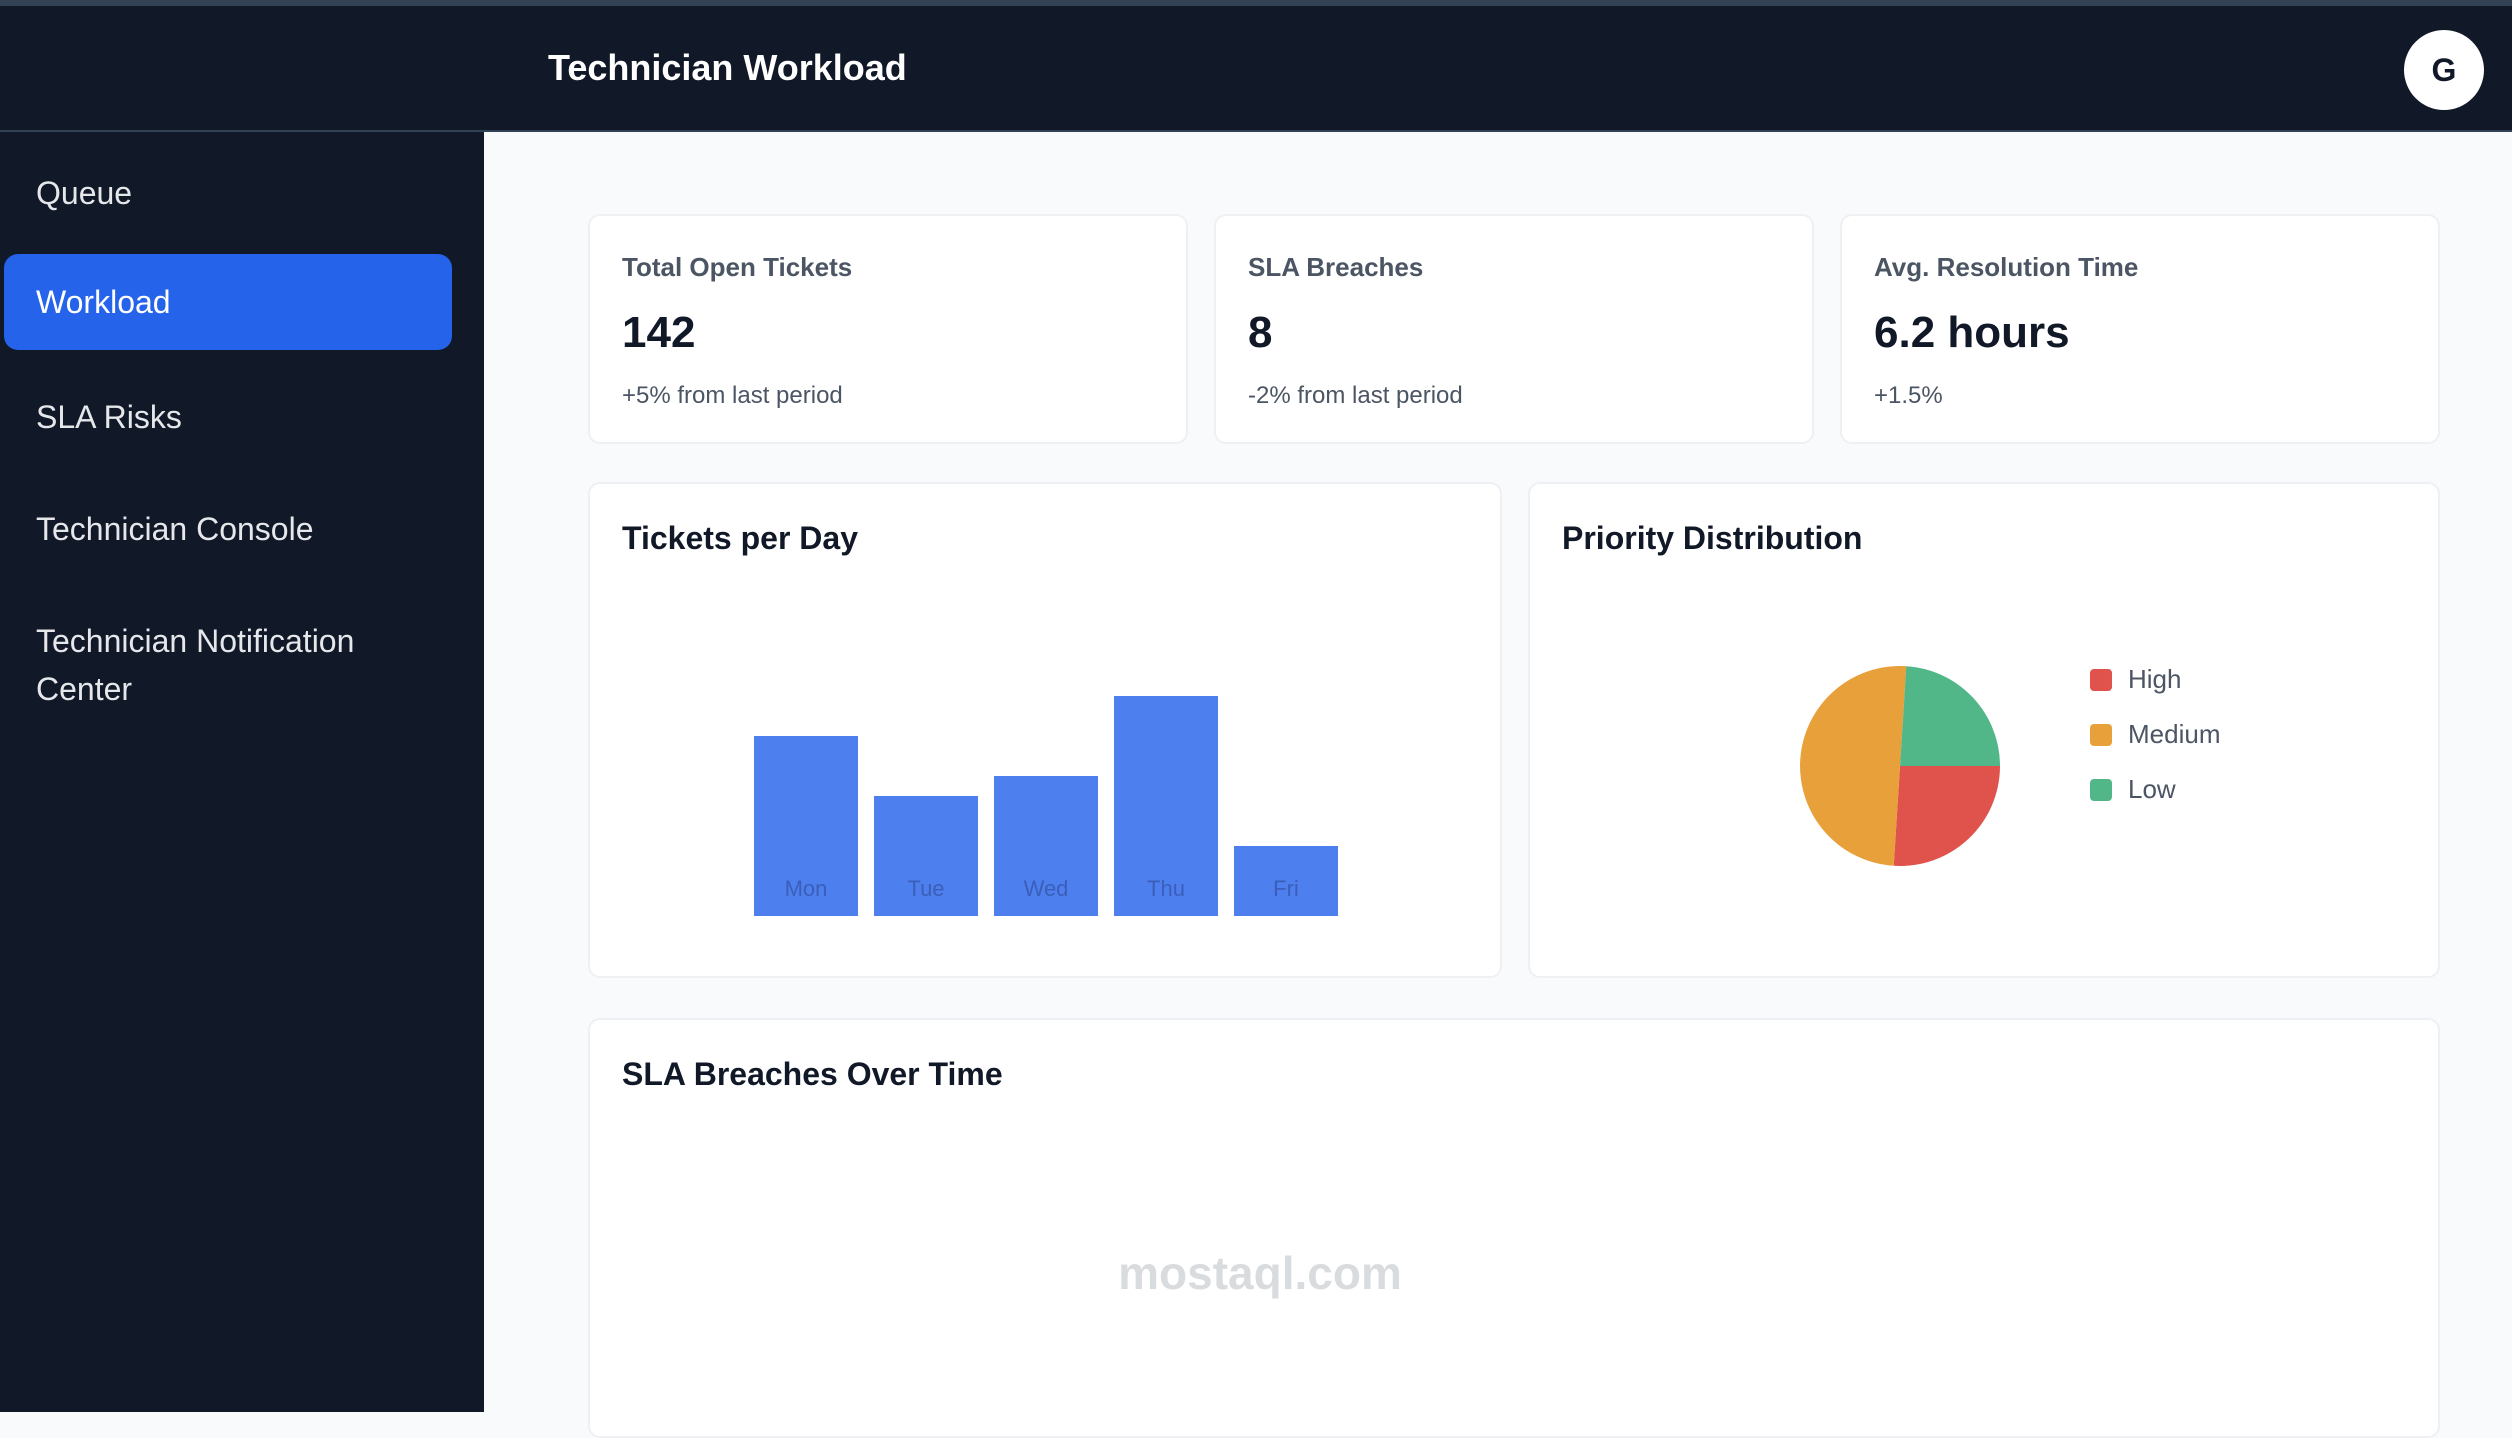  Describe the element at coordinates (1256, 69) in the screenshot. I see `top-header: Technician Workload G` at that location.